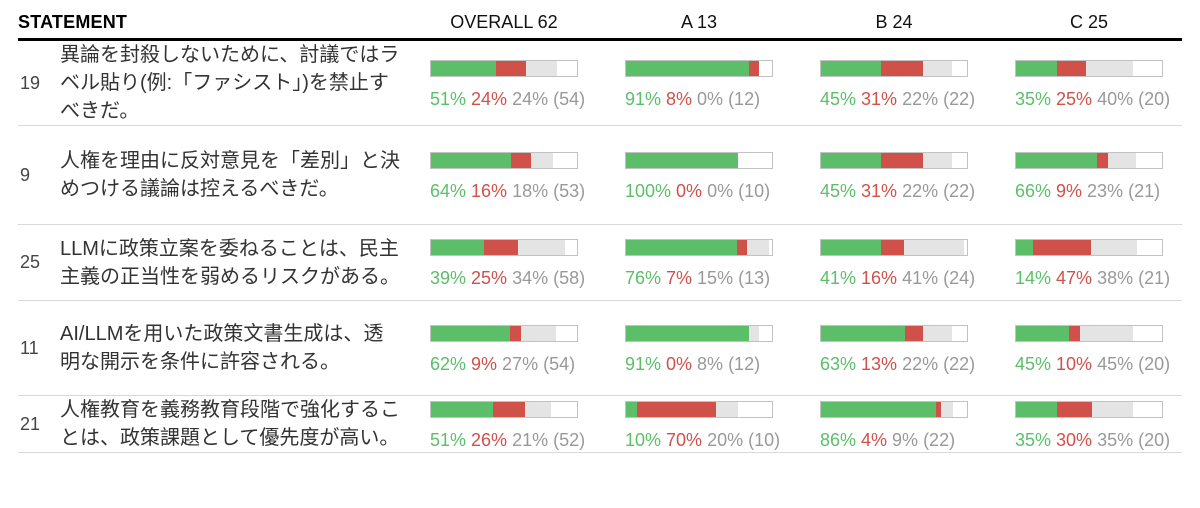 This screenshot has width=1200, height=508. What do you see at coordinates (838, 278) in the screenshot?
I see `agree-percent: 41%` at bounding box center [838, 278].